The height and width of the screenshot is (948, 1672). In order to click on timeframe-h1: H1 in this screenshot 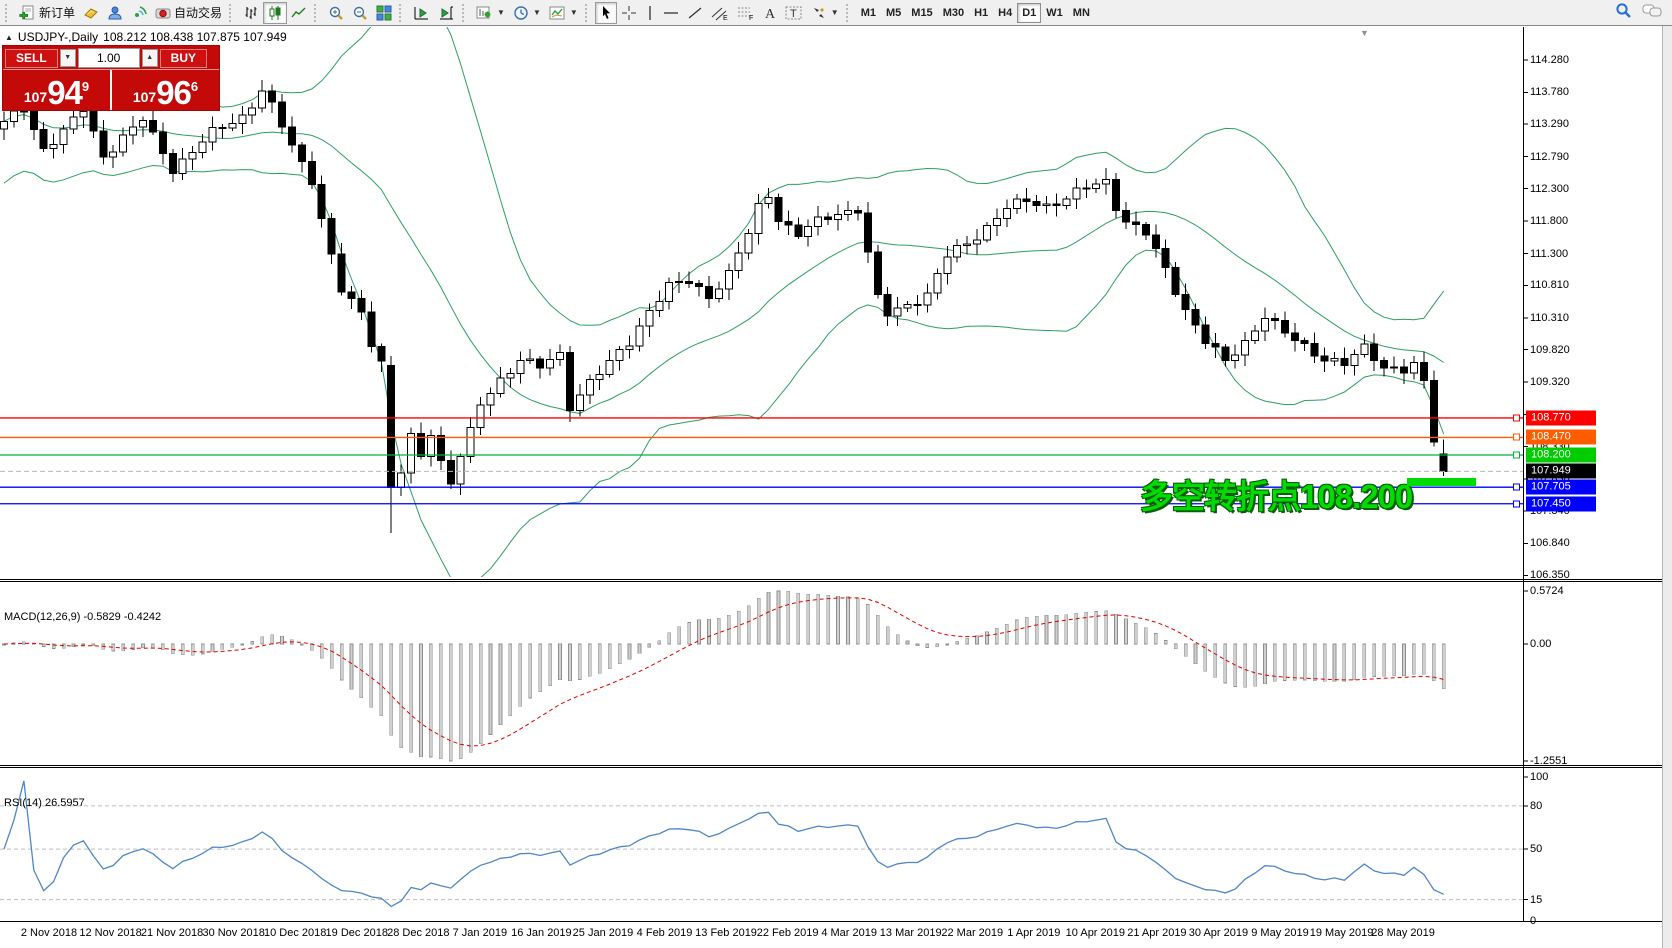, I will do `click(981, 13)`.